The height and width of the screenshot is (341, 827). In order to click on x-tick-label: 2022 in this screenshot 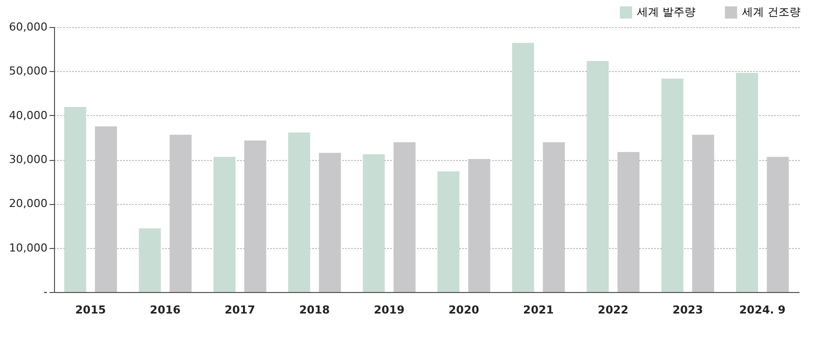, I will do `click(613, 310)`.